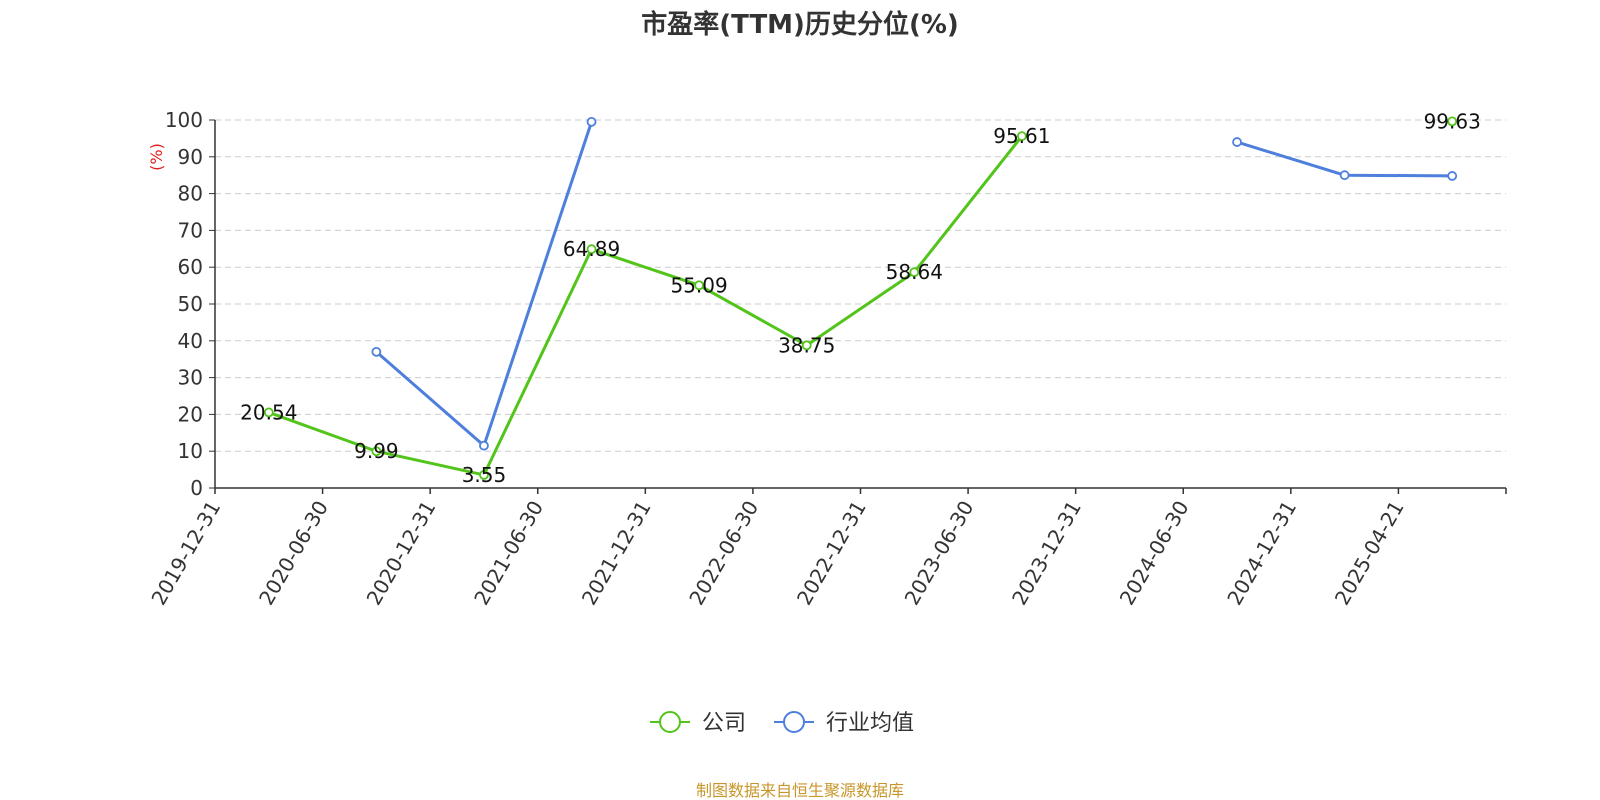 The image size is (1600, 800). What do you see at coordinates (190, 267) in the screenshot?
I see `y-tick-label: 60` at bounding box center [190, 267].